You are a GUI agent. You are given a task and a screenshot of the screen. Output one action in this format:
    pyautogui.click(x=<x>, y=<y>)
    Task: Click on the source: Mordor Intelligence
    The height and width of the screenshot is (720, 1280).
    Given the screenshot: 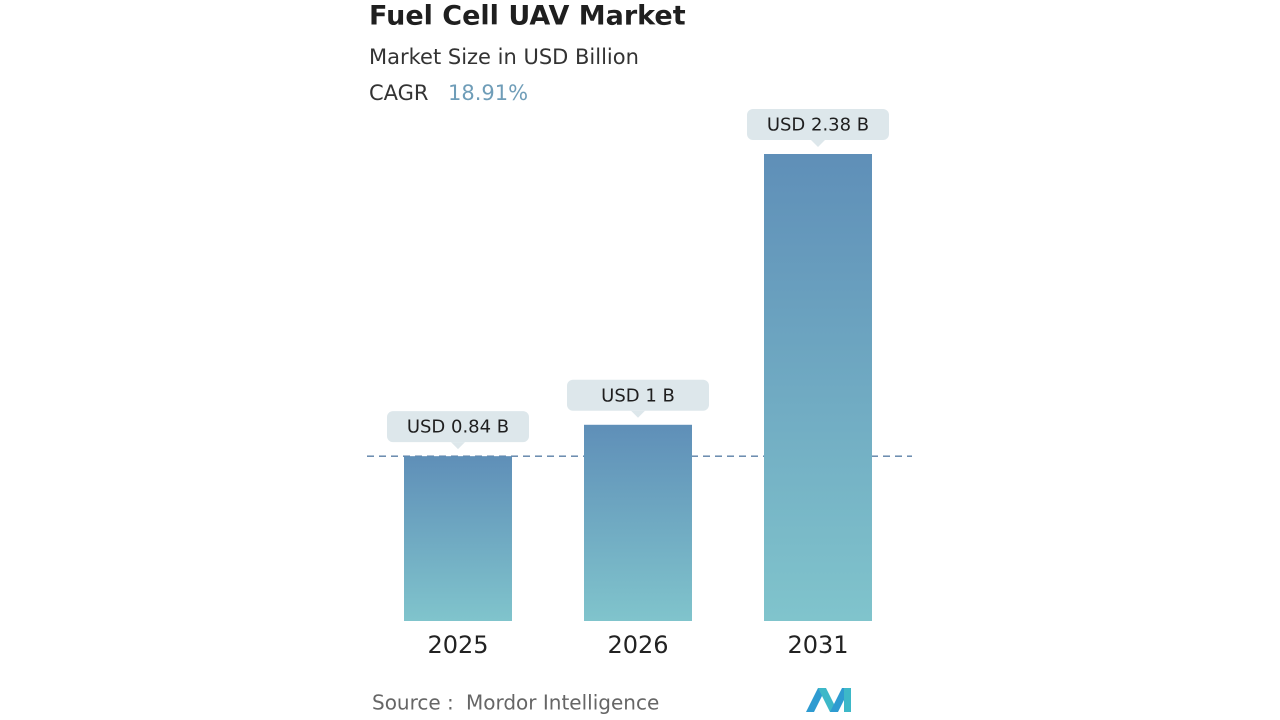 What is the action you would take?
    pyautogui.click(x=562, y=703)
    